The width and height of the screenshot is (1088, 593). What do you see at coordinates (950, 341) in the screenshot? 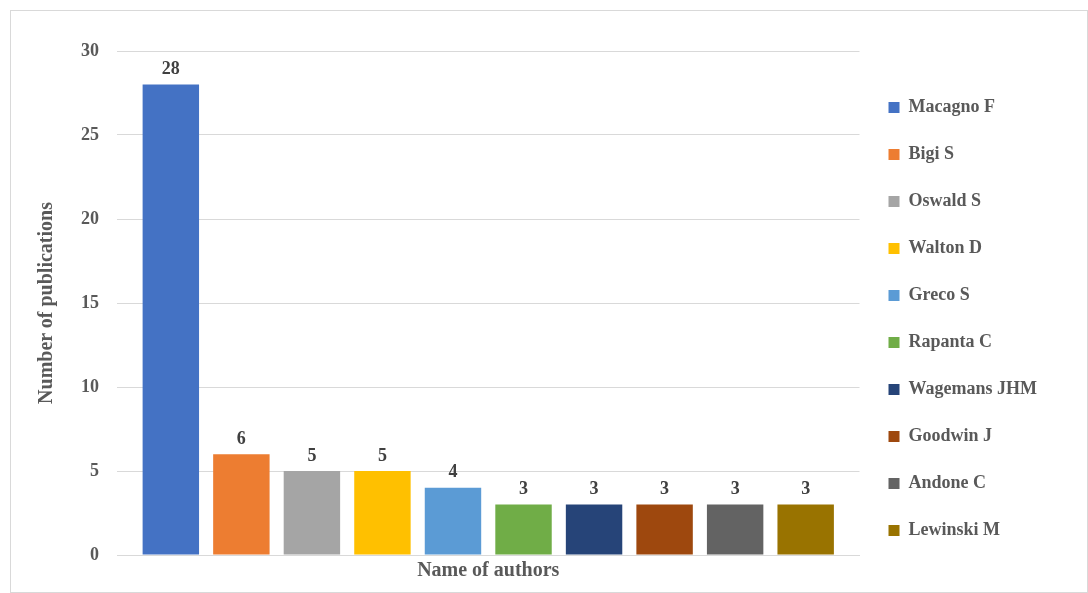
I see `legend-label: Rapanta C` at bounding box center [950, 341].